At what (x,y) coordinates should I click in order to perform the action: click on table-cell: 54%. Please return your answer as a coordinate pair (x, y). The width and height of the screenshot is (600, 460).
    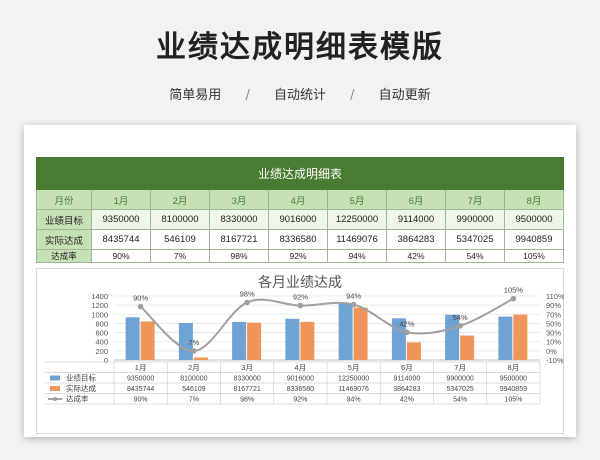
    Looking at the image, I should click on (475, 256).